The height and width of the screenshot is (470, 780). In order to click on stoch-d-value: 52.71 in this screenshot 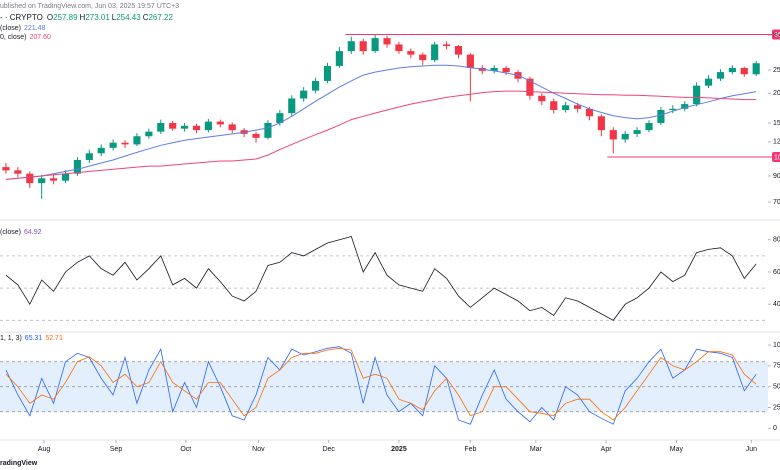, I will do `click(54, 338)`.